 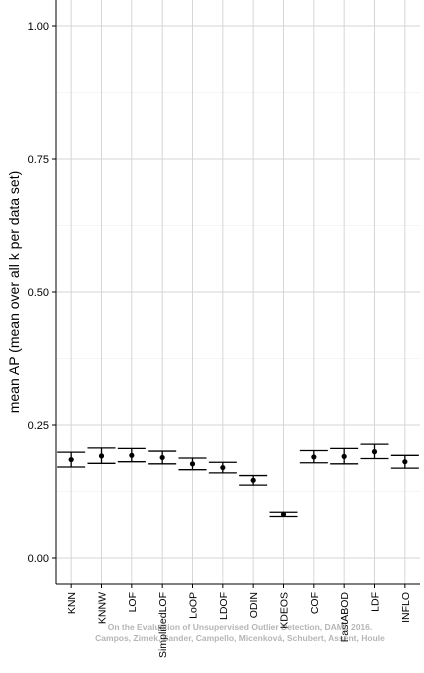 What do you see at coordinates (38, 160) in the screenshot?
I see `y-tick-label: 0.75` at bounding box center [38, 160].